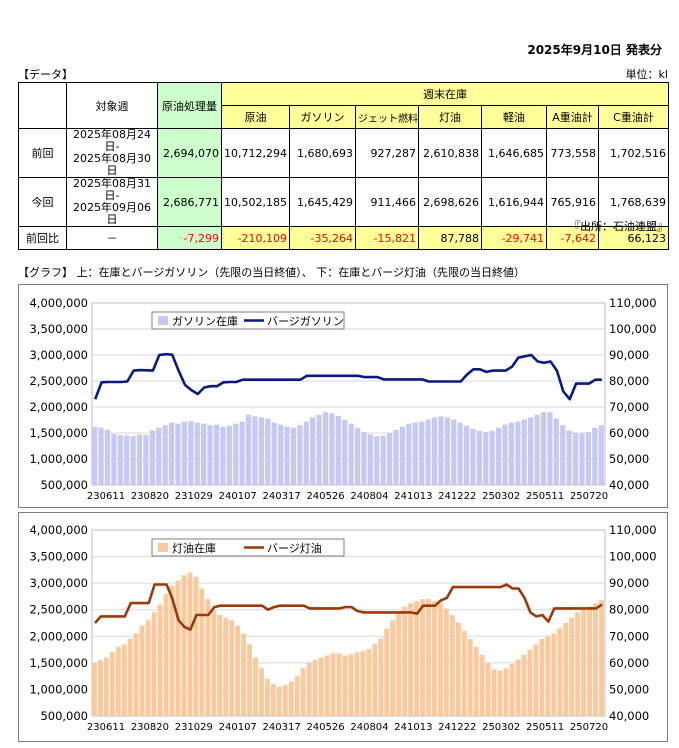 The height and width of the screenshot is (748, 679). I want to click on col-stock-diesel: 軽油, so click(514, 117).